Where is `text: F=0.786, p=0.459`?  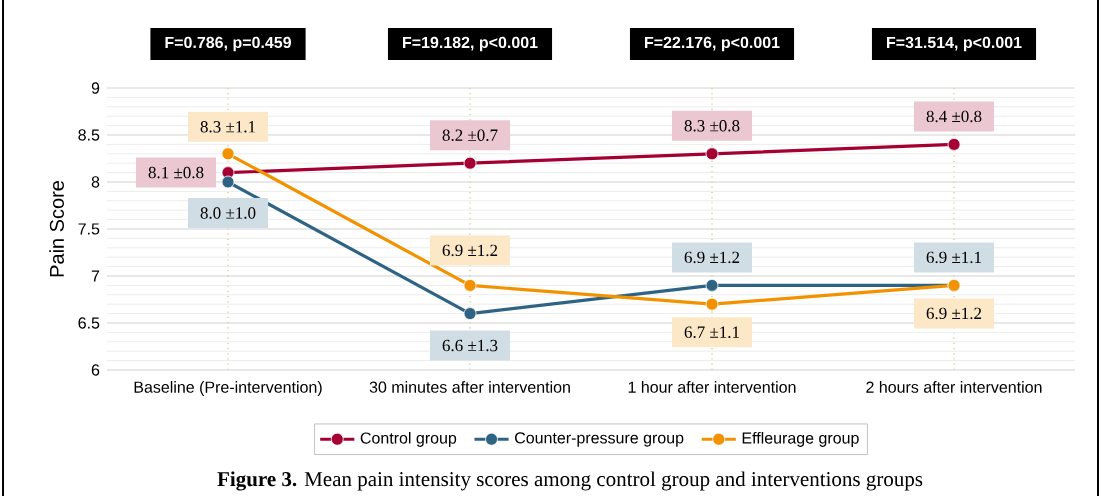 text: F=0.786, p=0.459 is located at coordinates (228, 44).